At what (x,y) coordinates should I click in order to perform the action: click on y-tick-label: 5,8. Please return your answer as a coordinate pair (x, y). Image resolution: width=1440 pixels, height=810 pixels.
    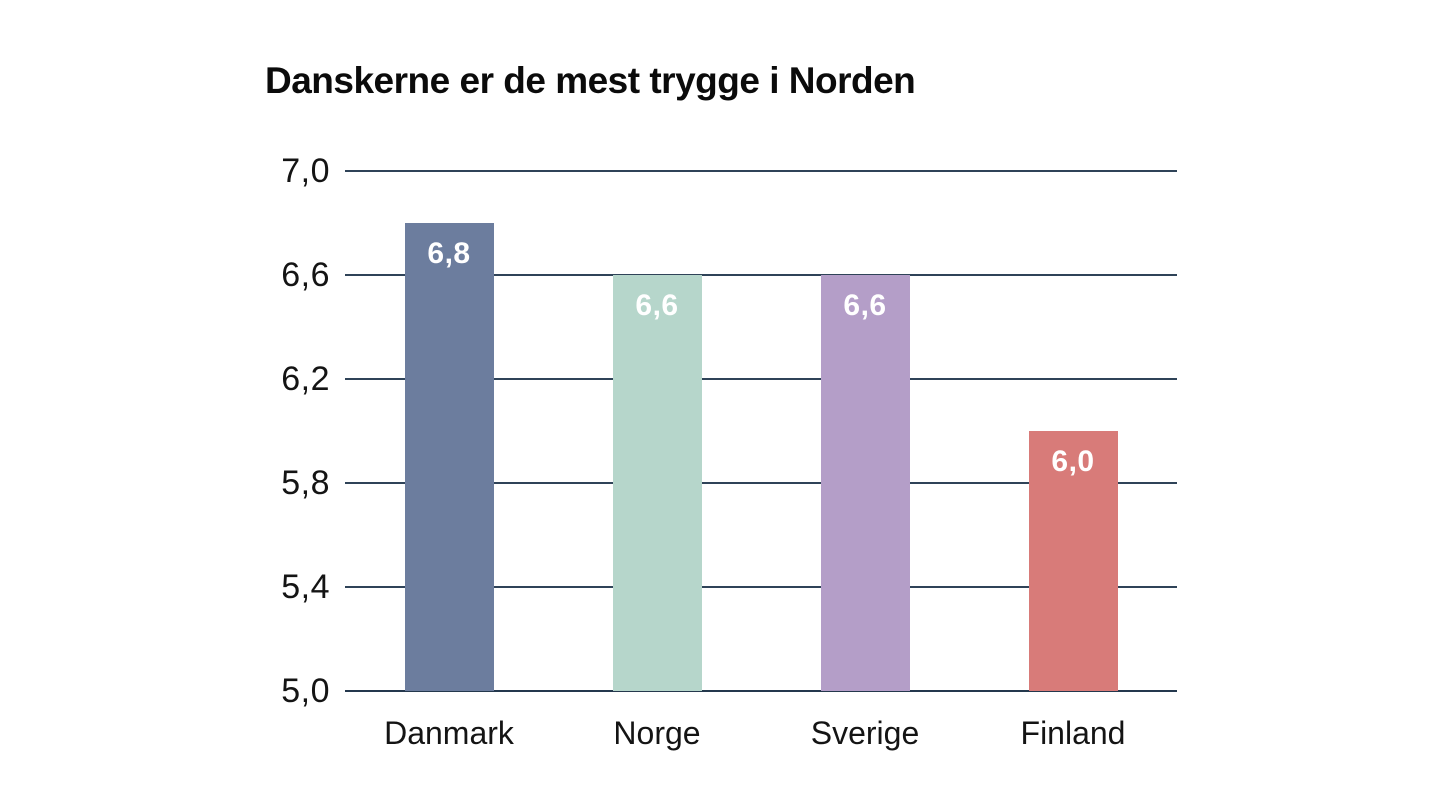
    Looking at the image, I should click on (305, 483).